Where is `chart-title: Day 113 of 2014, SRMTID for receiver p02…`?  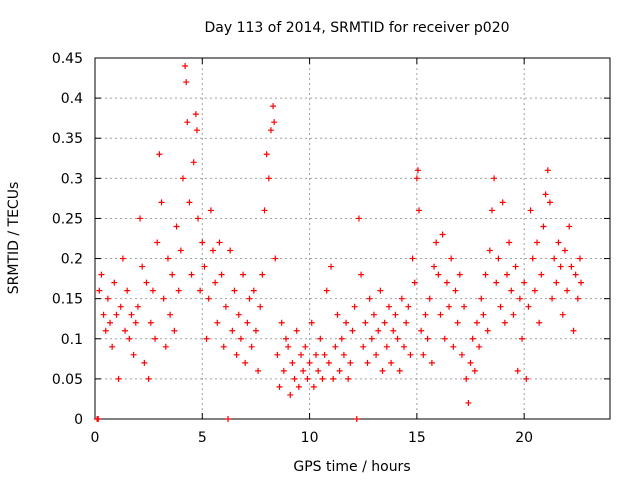 chart-title: Day 113 of 2014, SRMTID for receiver p02… is located at coordinates (356, 28).